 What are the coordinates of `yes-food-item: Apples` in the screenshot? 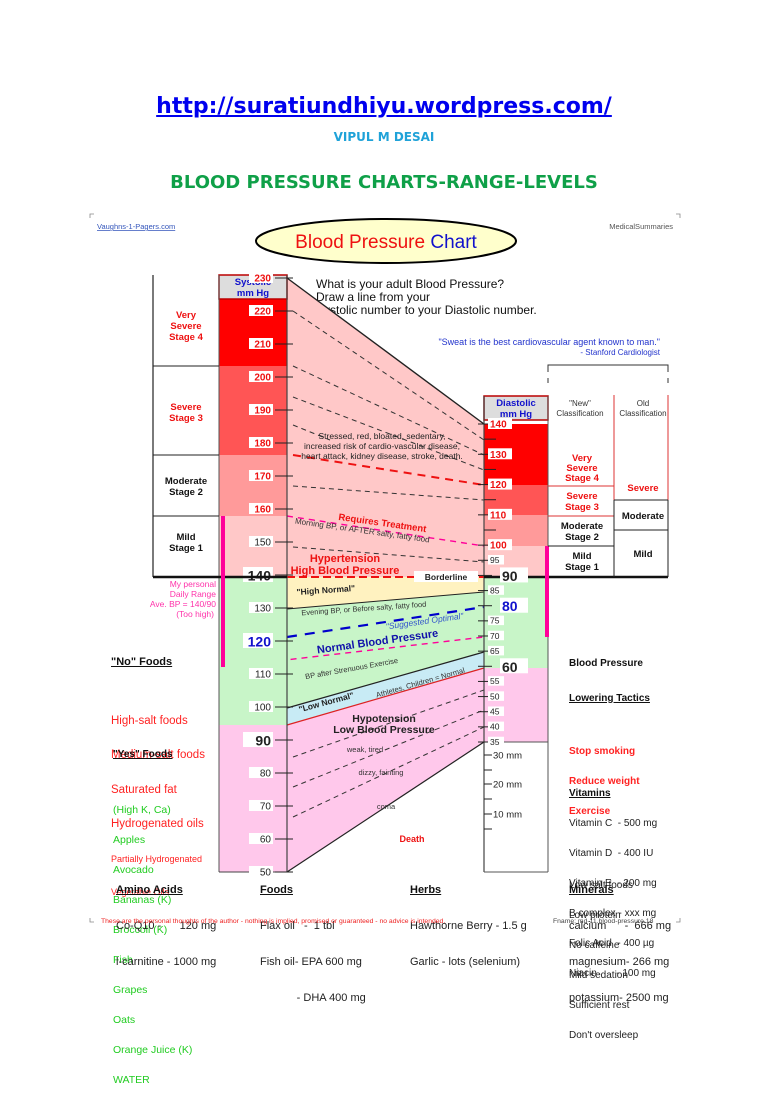 It's located at (129, 839).